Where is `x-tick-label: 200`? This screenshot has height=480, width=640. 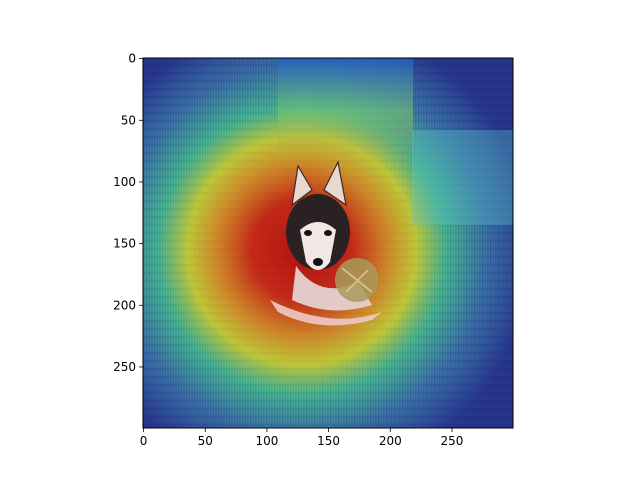 x-tick-label: 200 is located at coordinates (390, 441).